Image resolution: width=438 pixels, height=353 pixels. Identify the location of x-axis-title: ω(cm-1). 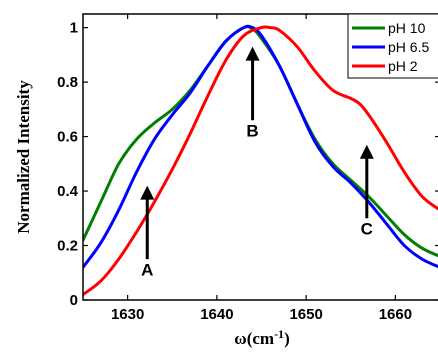
(261, 337).